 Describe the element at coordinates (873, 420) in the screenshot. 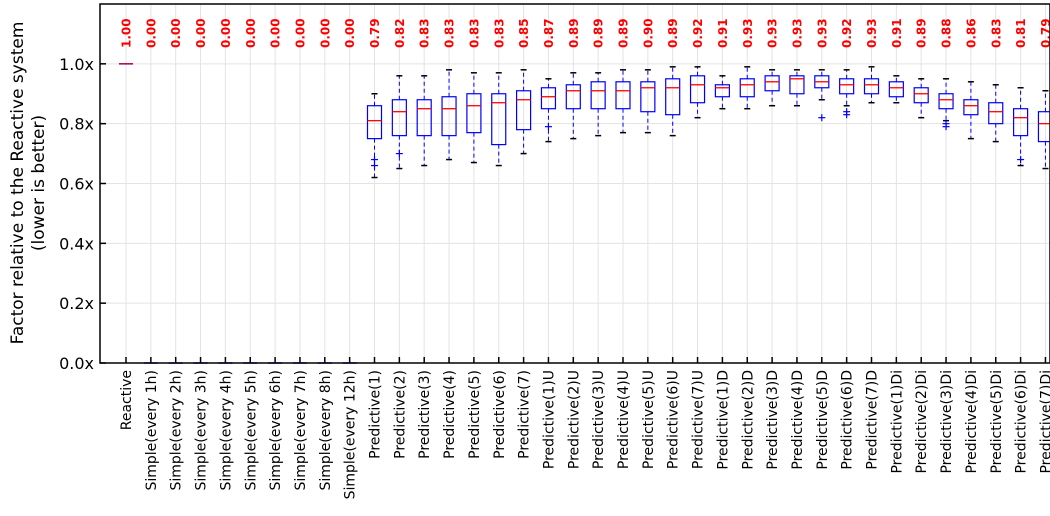

I see `x-tick-label: Predictive(7)D` at that location.